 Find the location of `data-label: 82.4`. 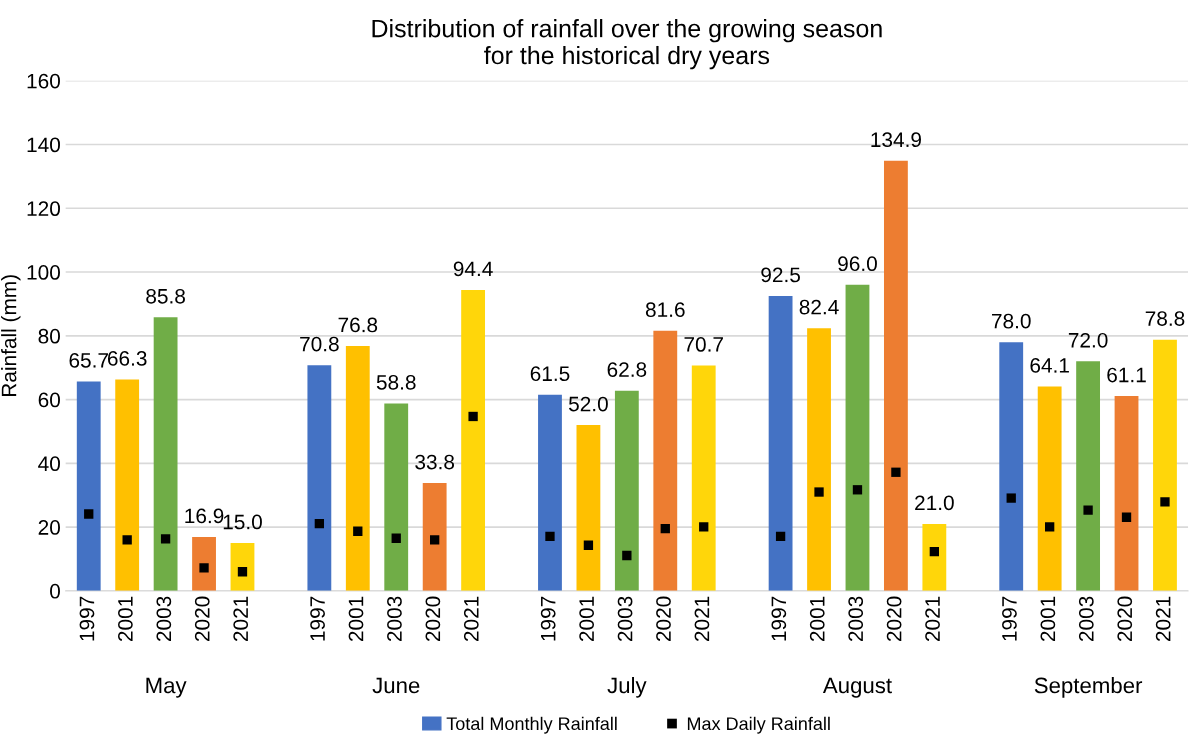

data-label: 82.4 is located at coordinates (819, 307).